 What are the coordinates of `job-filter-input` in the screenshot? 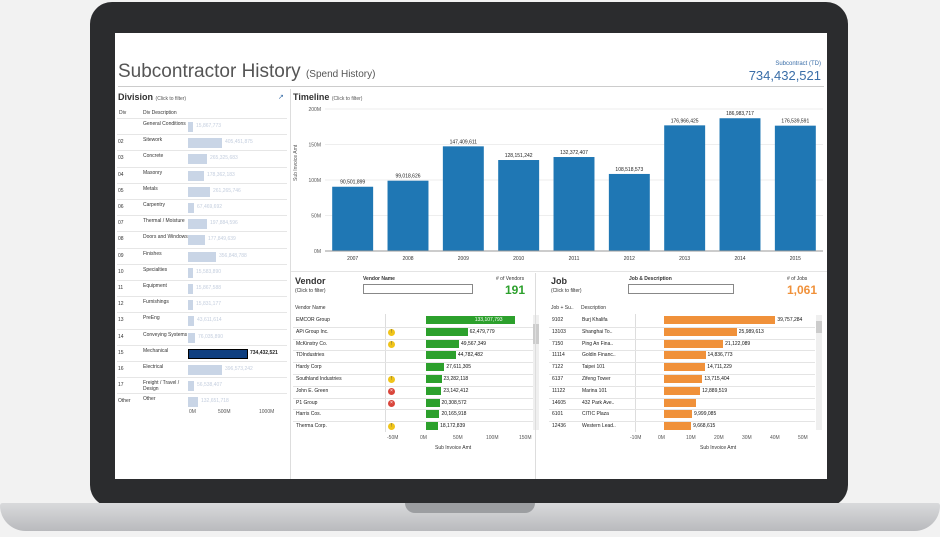 It's located at (681, 289).